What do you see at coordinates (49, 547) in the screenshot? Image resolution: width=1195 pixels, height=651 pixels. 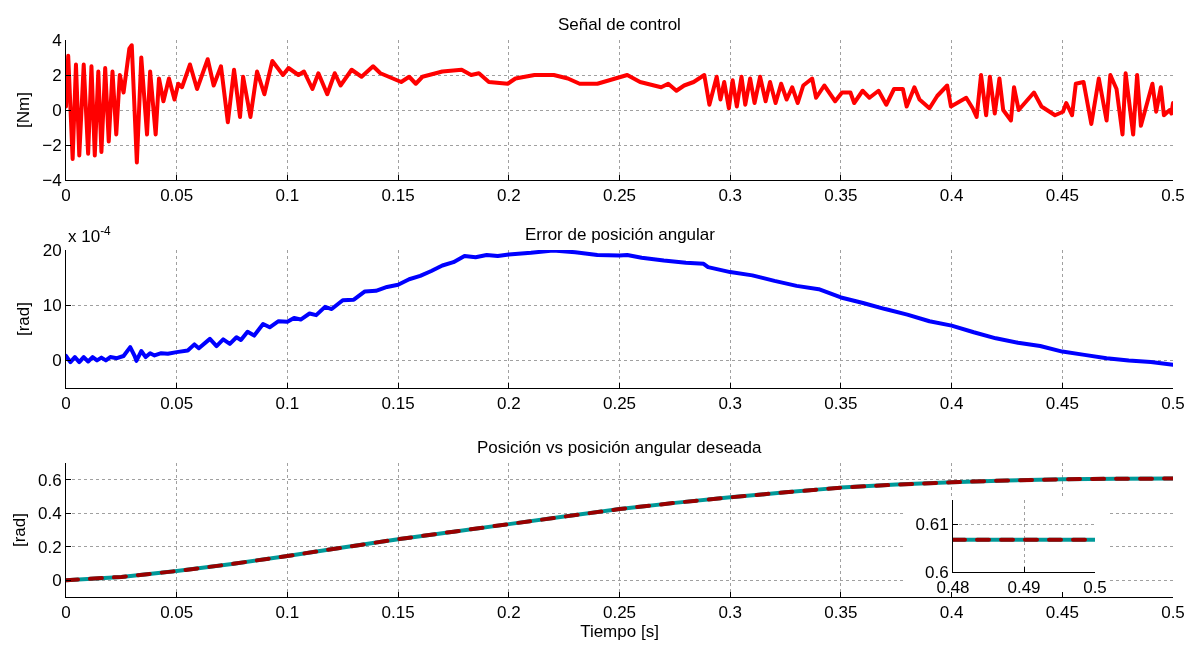 I see `y-tick-label: 0.2` at bounding box center [49, 547].